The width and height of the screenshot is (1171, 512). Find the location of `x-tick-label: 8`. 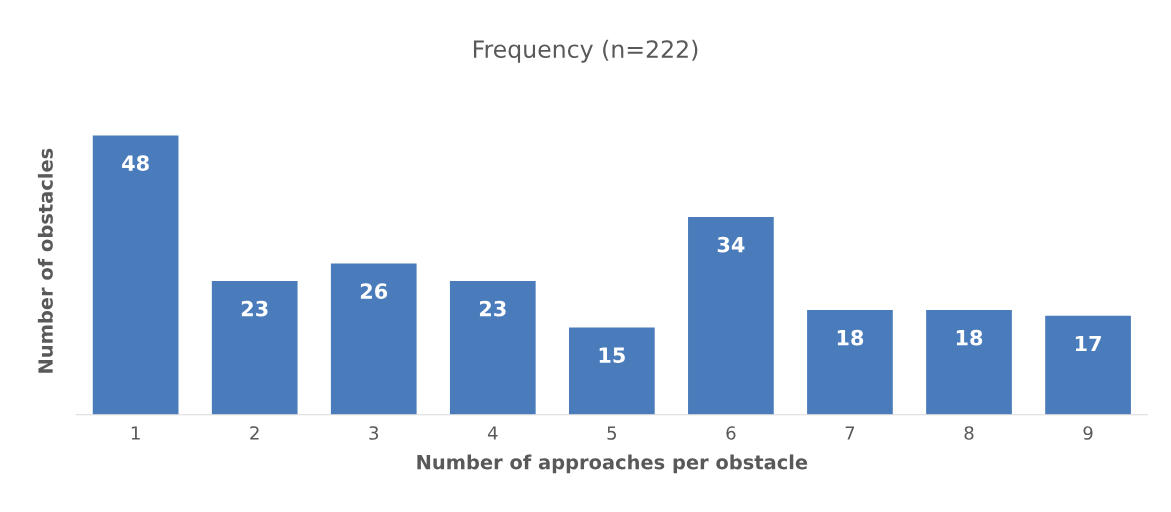

x-tick-label: 8 is located at coordinates (969, 433).